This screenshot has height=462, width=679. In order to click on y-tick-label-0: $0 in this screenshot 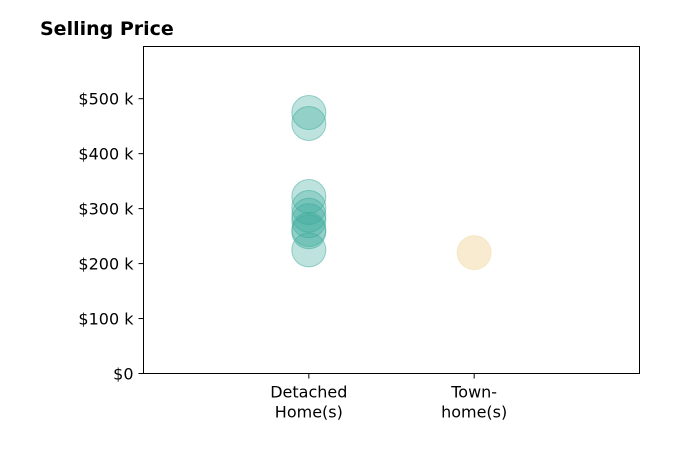, I will do `click(123, 374)`.